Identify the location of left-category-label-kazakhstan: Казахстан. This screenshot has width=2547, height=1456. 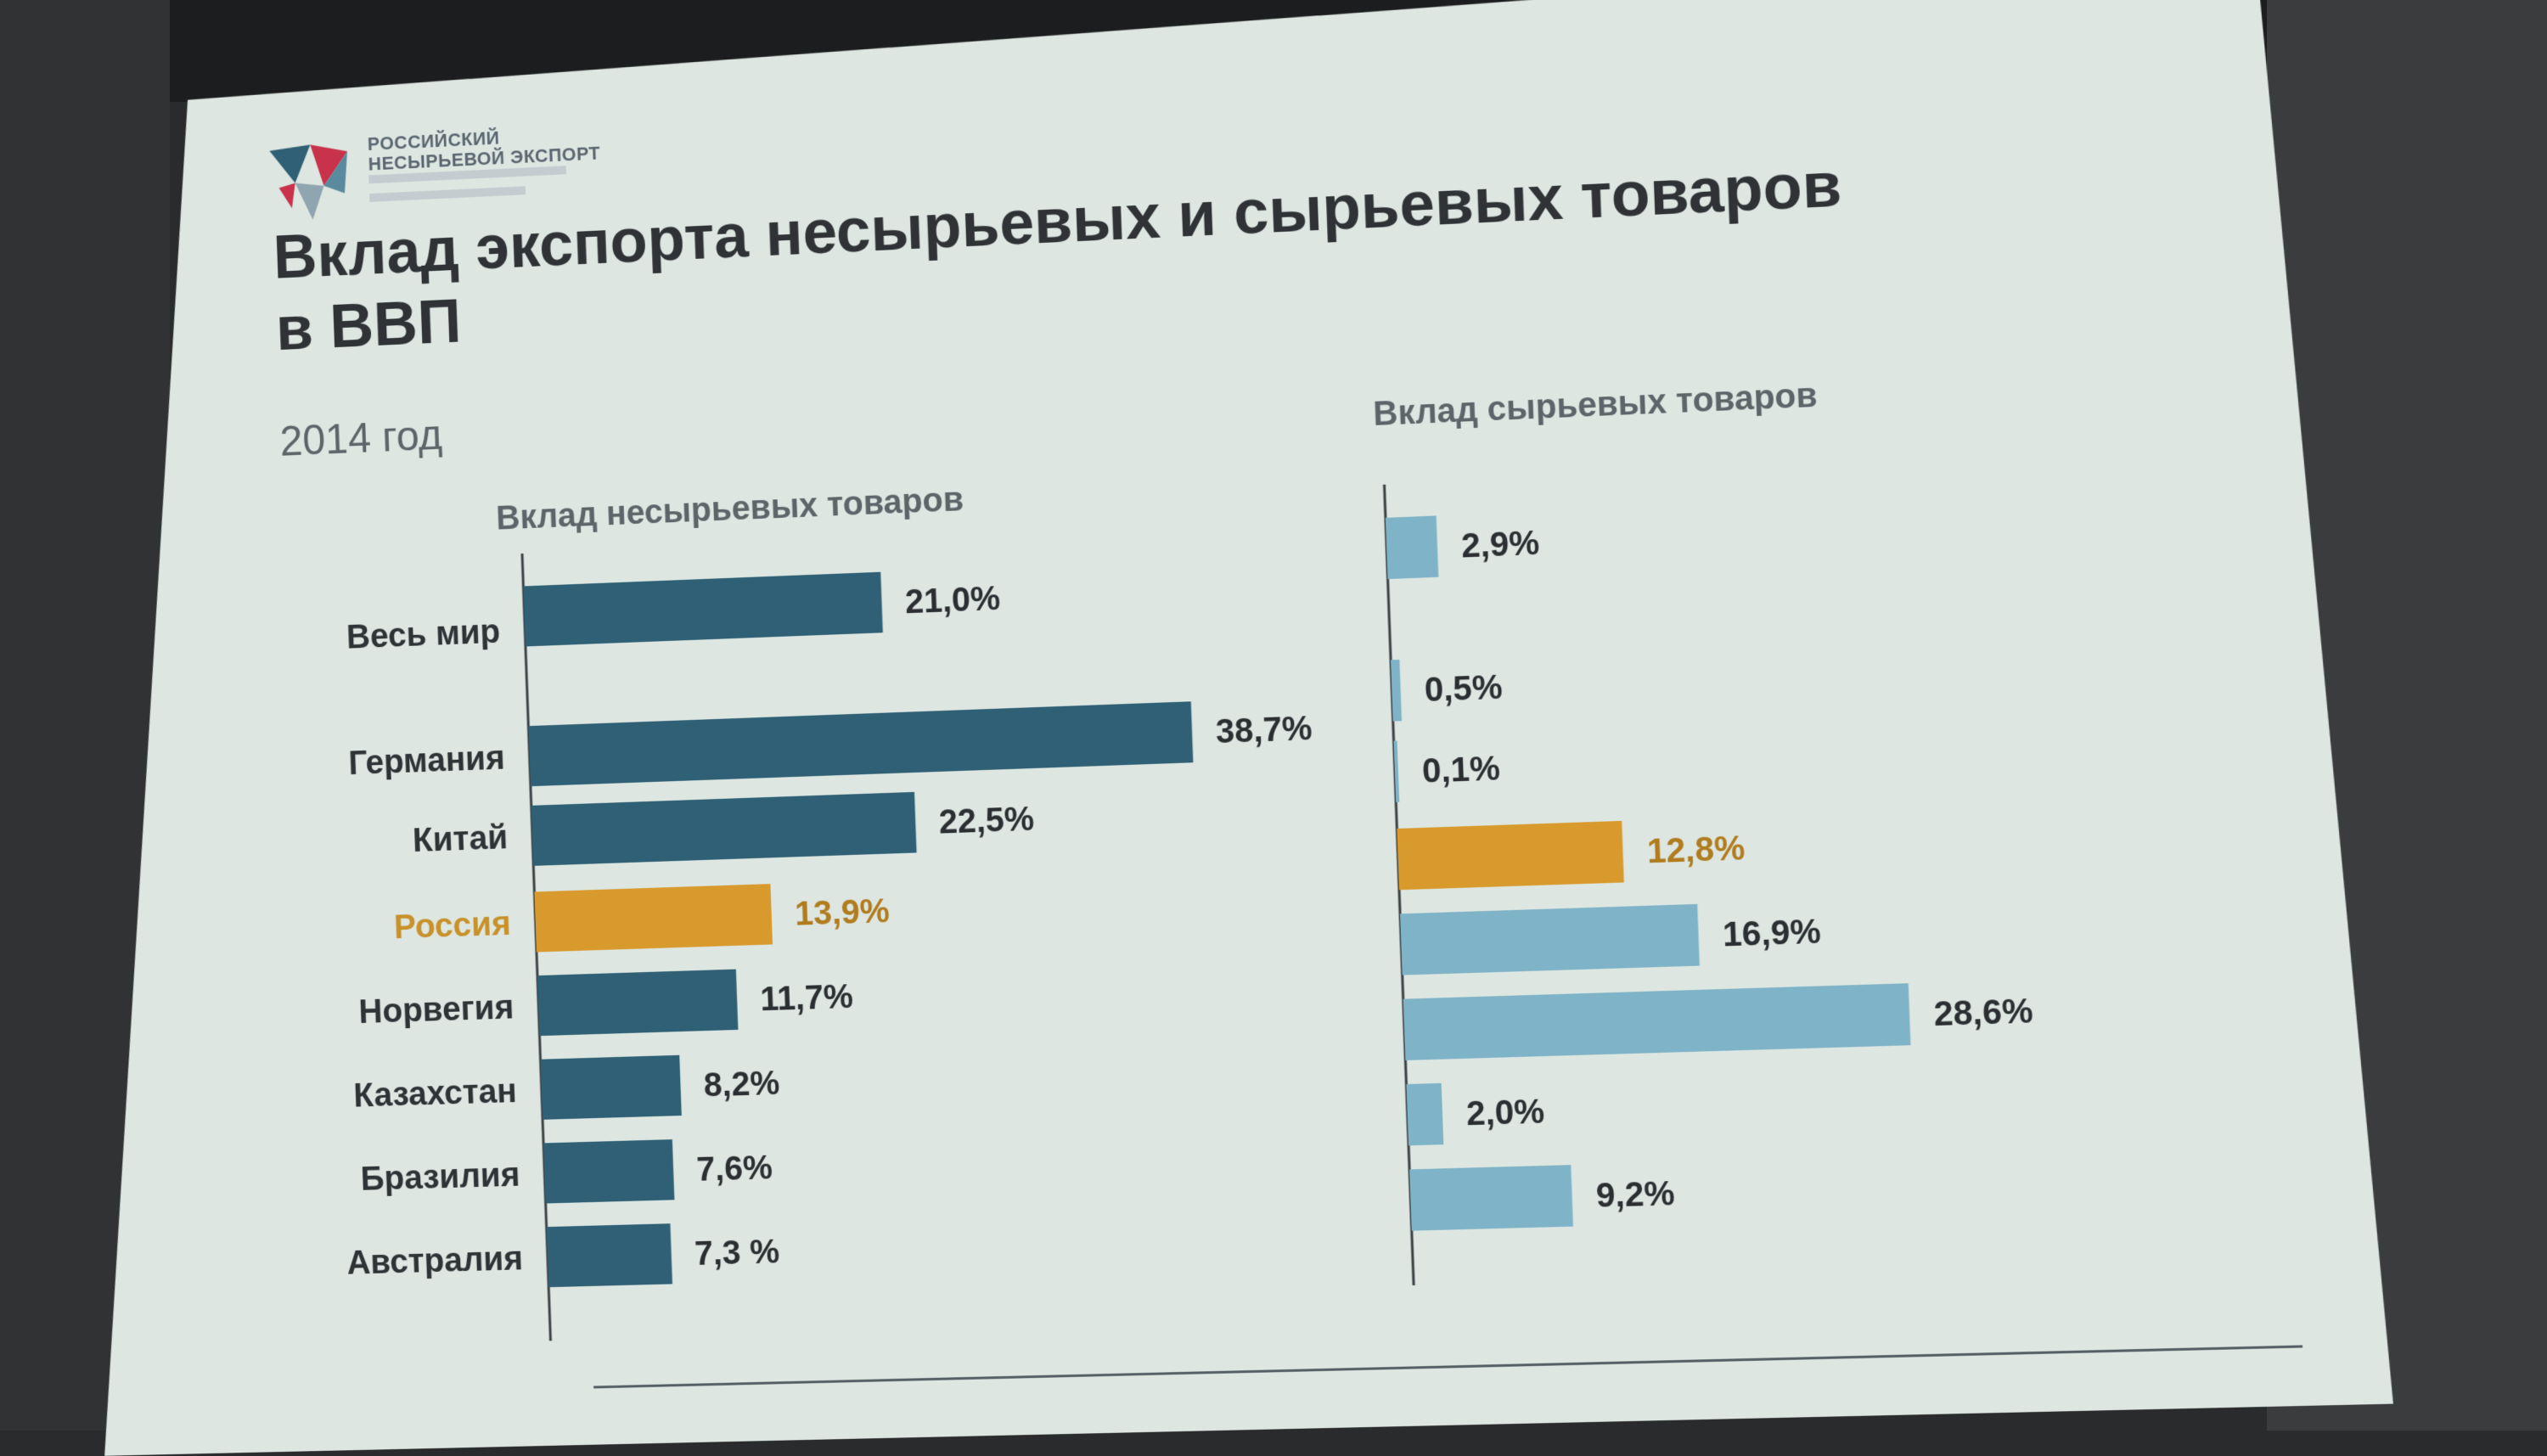
(435, 1093).